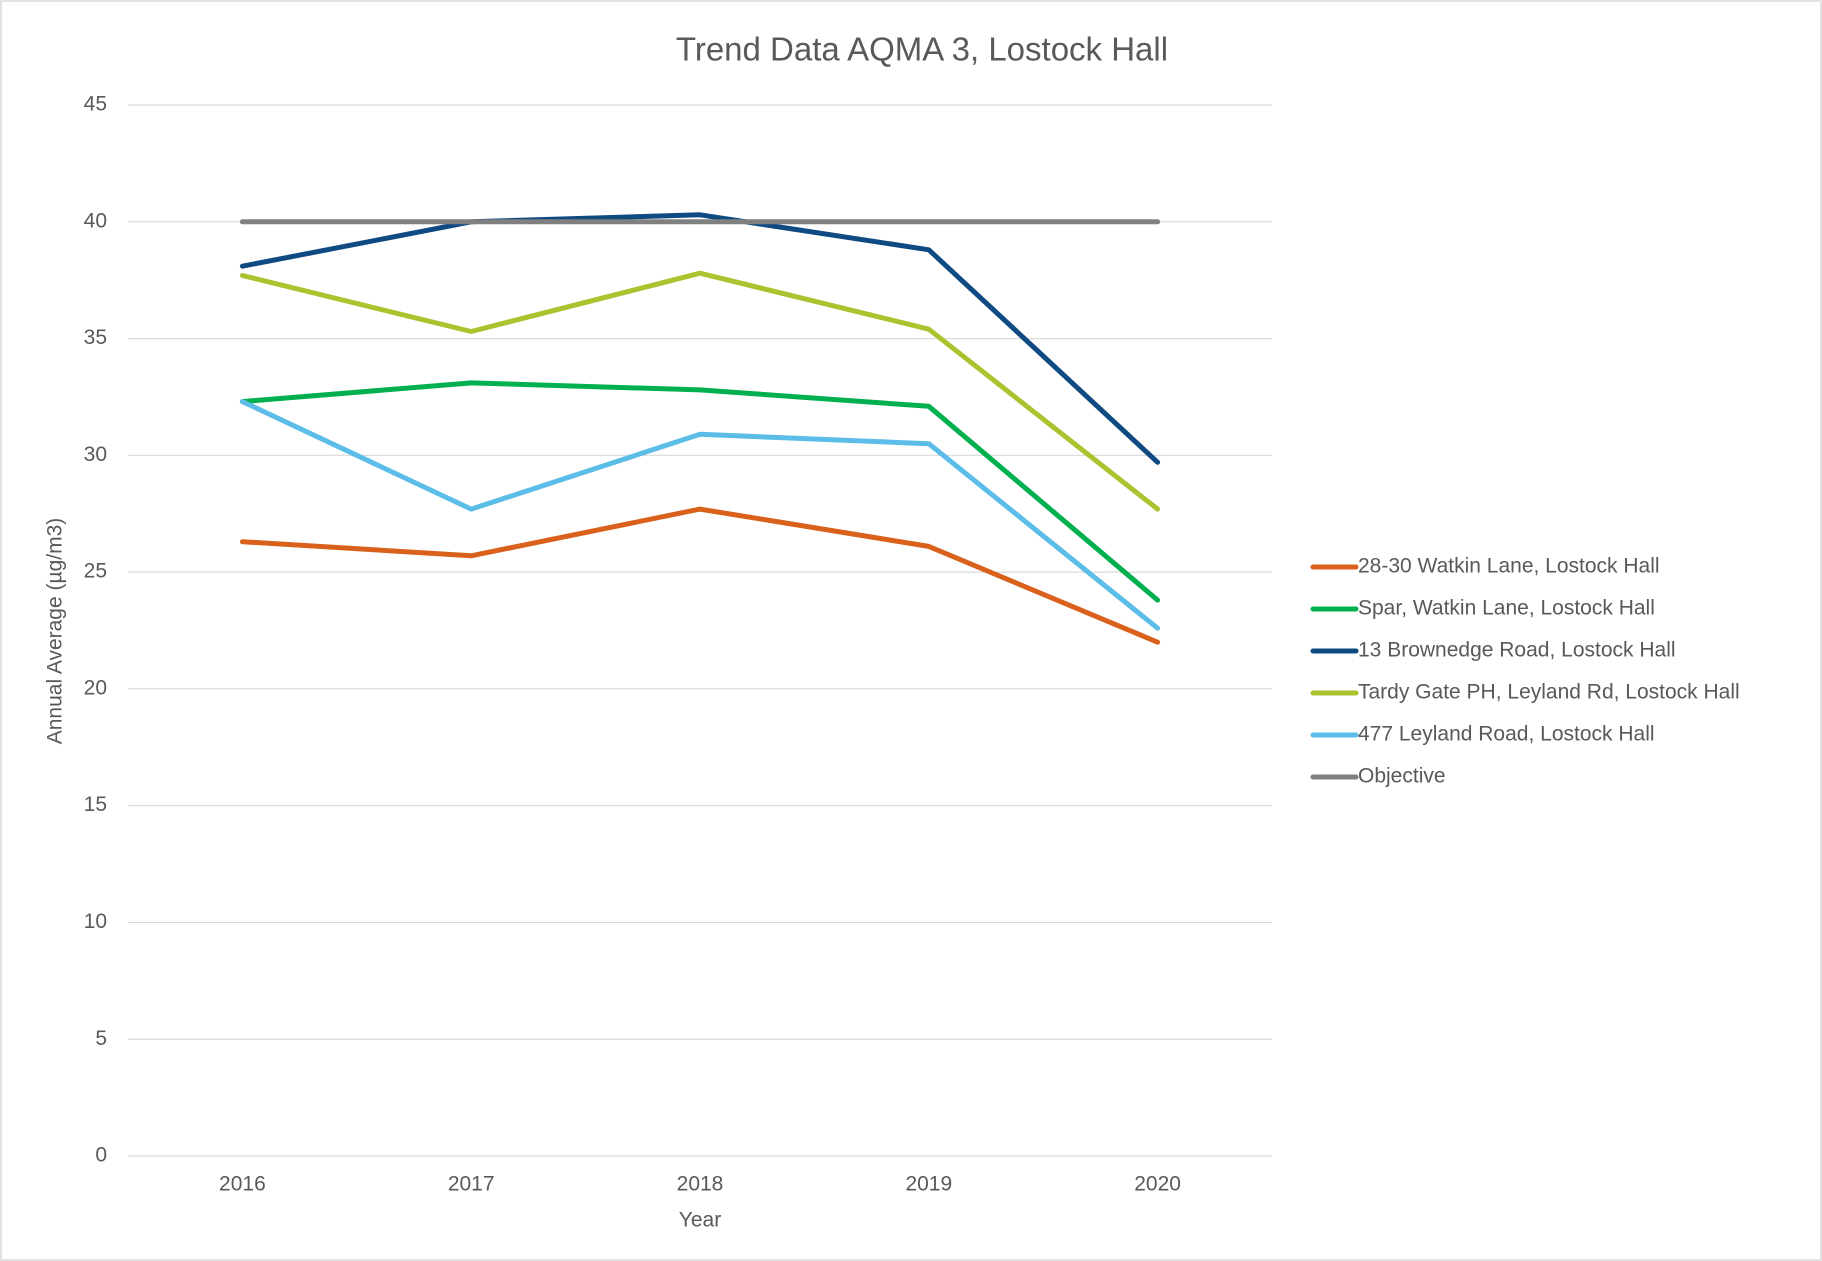 The image size is (1822, 1261). Describe the element at coordinates (1509, 566) in the screenshot. I see `legend-label: 28-30 Watkin Lane, Lostock Hall` at that location.